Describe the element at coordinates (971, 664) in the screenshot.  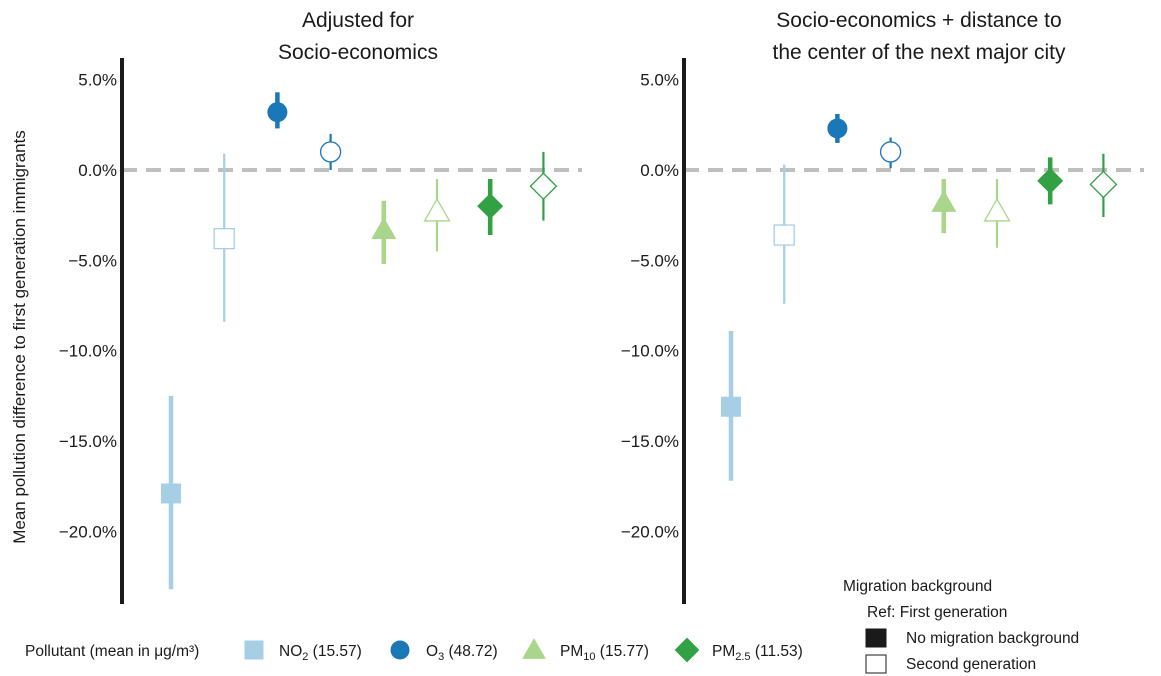
I see `migration-legend-label: Second generation` at that location.